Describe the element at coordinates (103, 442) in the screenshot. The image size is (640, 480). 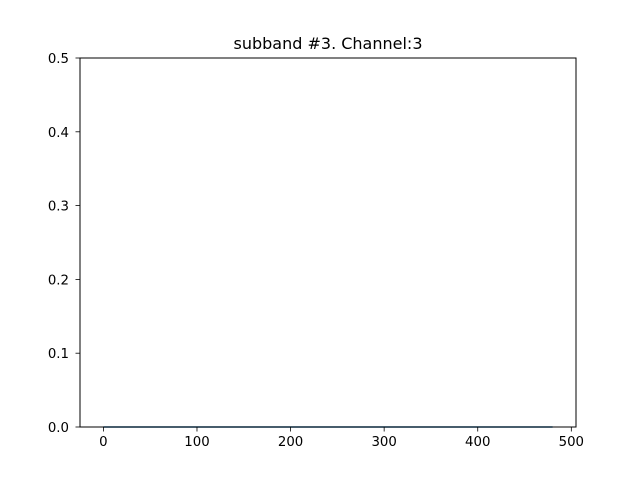
I see `x-tick-label: 0` at that location.